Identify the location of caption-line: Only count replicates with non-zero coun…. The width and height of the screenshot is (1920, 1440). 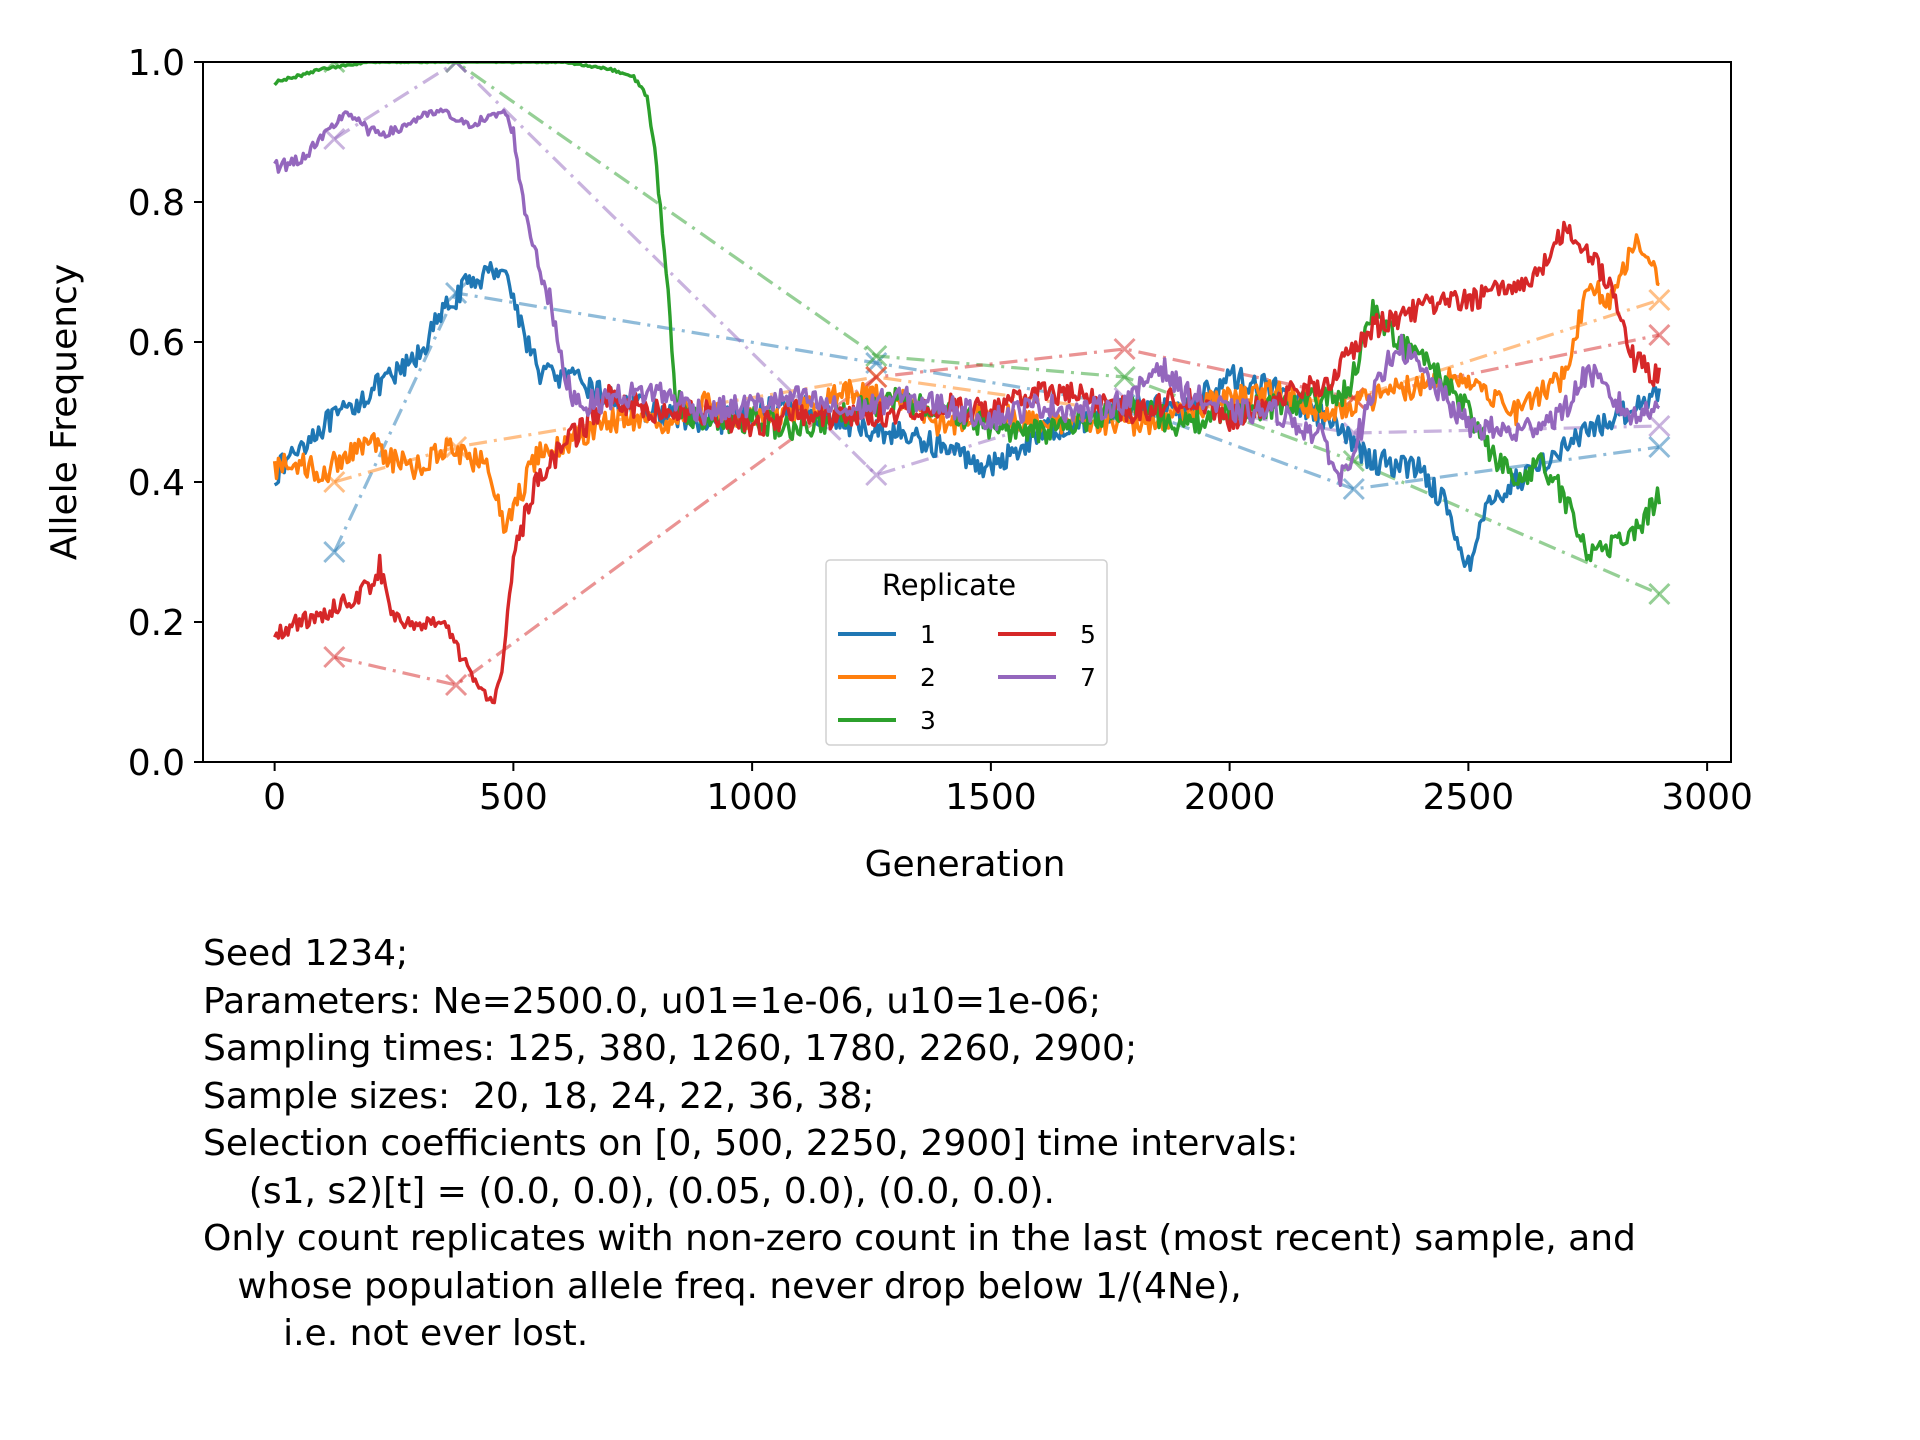
(919, 1238).